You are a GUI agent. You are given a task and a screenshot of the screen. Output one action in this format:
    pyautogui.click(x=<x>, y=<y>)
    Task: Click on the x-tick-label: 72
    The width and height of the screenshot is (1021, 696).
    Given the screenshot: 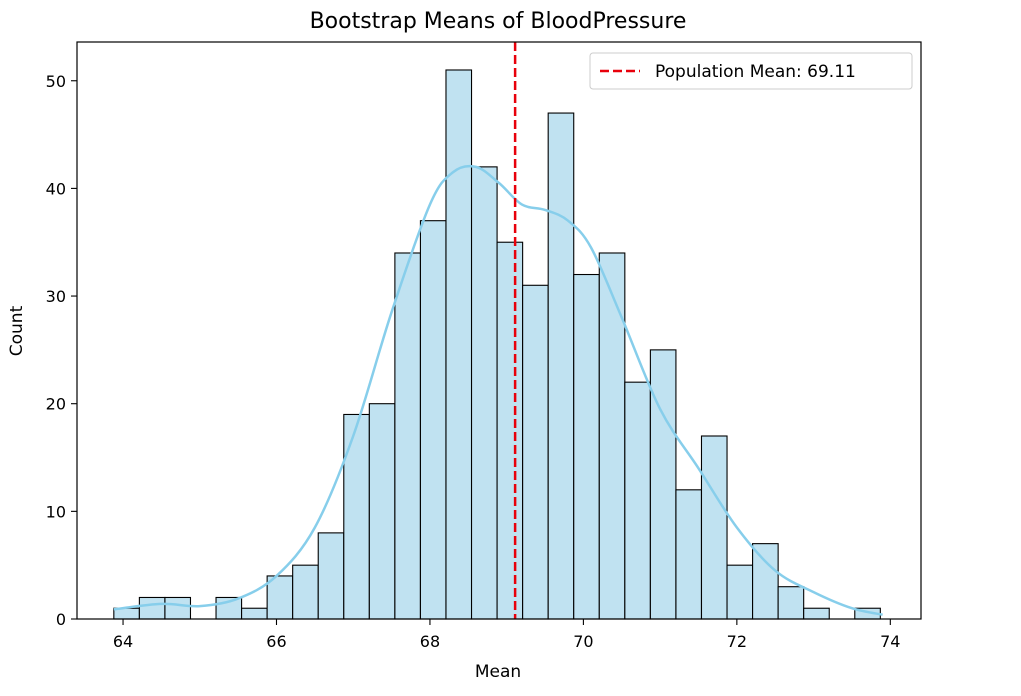 What is the action you would take?
    pyautogui.click(x=737, y=641)
    